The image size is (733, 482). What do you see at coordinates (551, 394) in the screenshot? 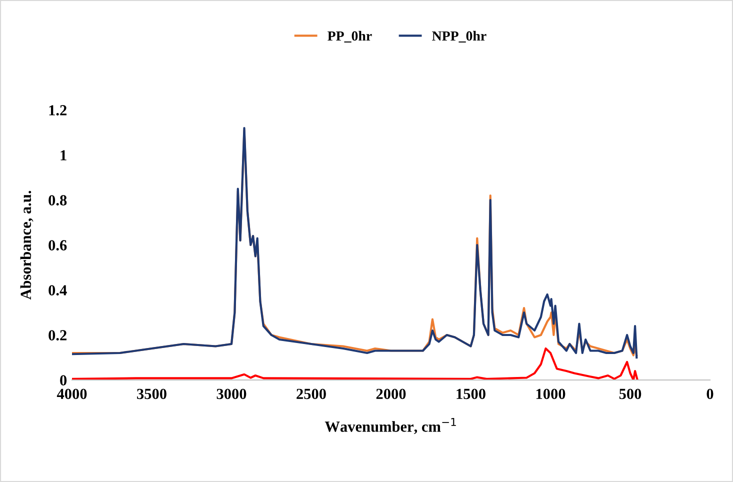
I see `x-tick-label: 1000` at bounding box center [551, 394].